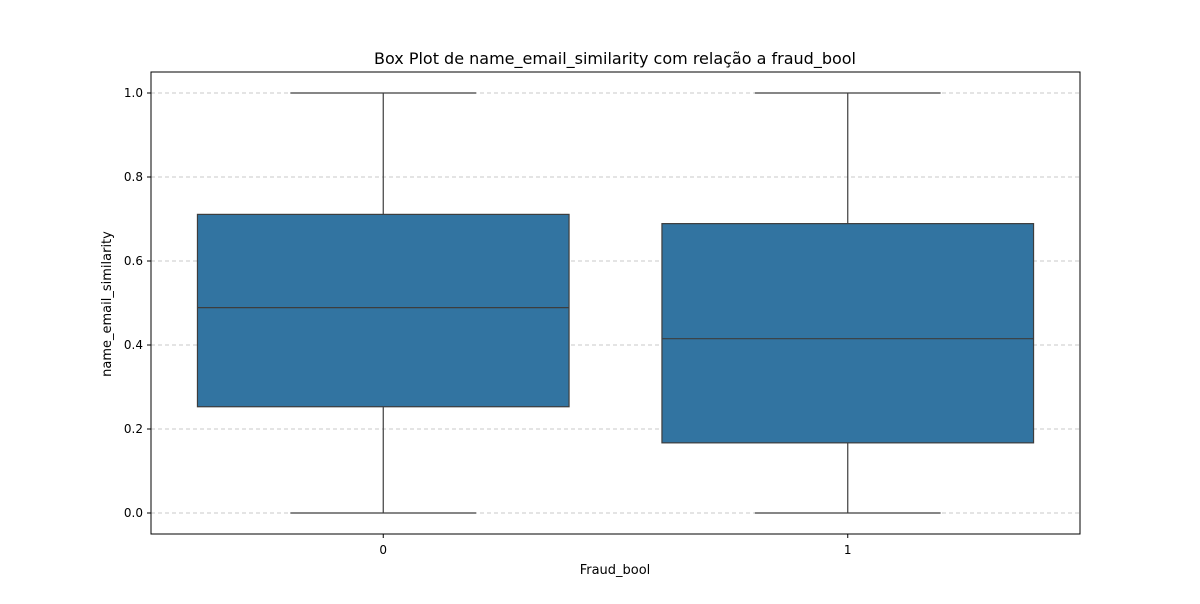 This screenshot has width=1200, height=604. I want to click on y-tick-label: 0.6, so click(133, 261).